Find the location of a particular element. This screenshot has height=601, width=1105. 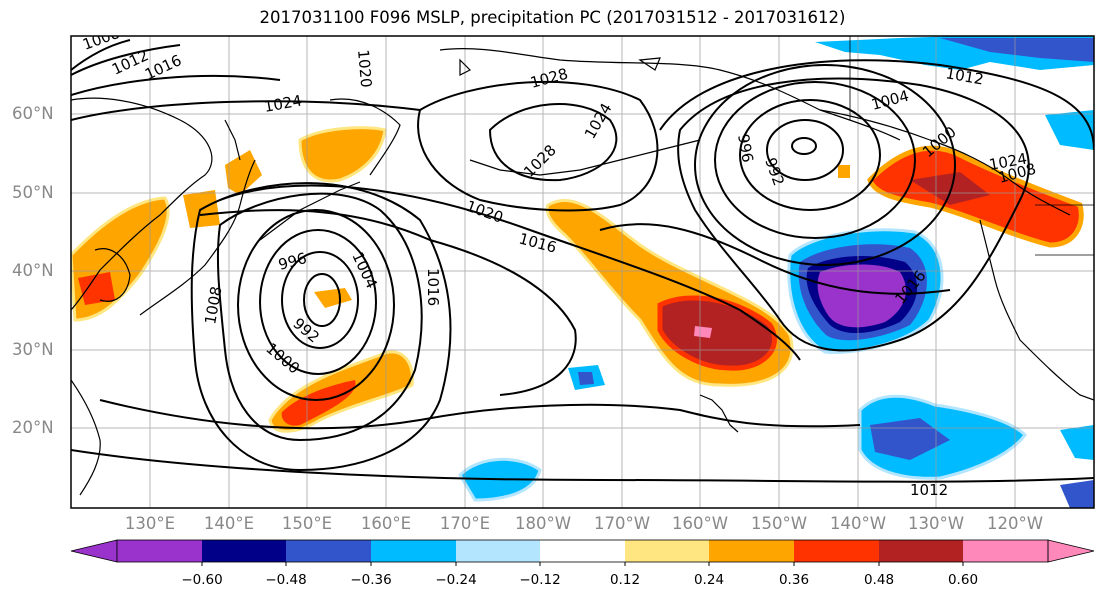

coast-na-west is located at coordinates (1036, 310).